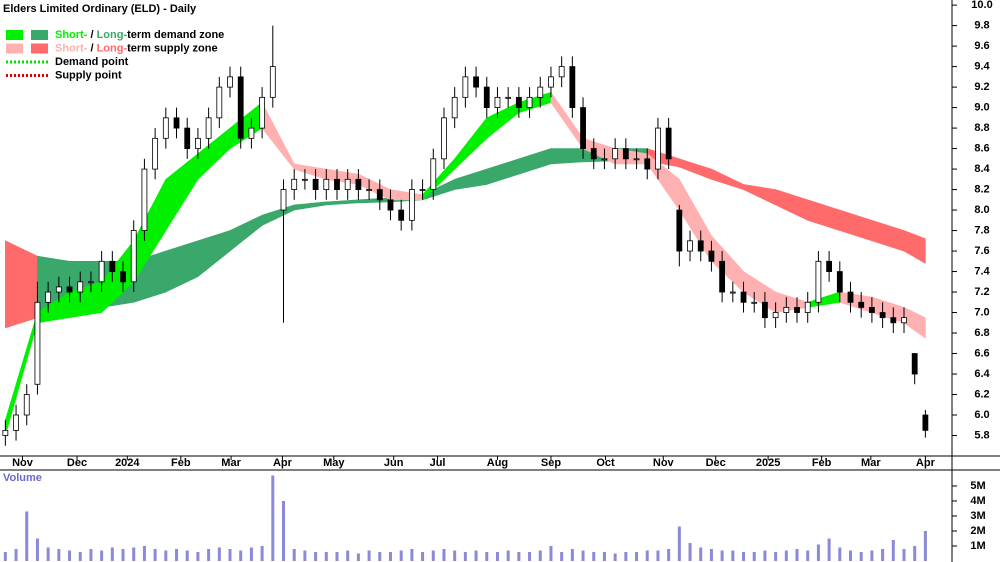  What do you see at coordinates (23, 463) in the screenshot?
I see `x-tick-label: Nov` at bounding box center [23, 463].